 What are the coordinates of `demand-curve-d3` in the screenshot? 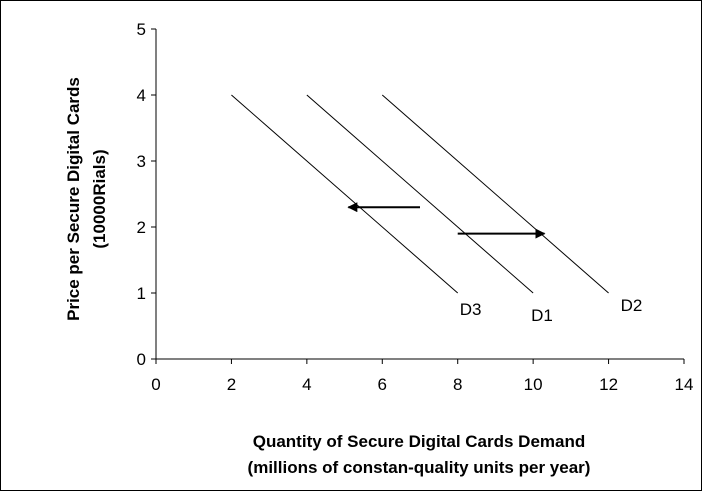 It's located at (345, 194).